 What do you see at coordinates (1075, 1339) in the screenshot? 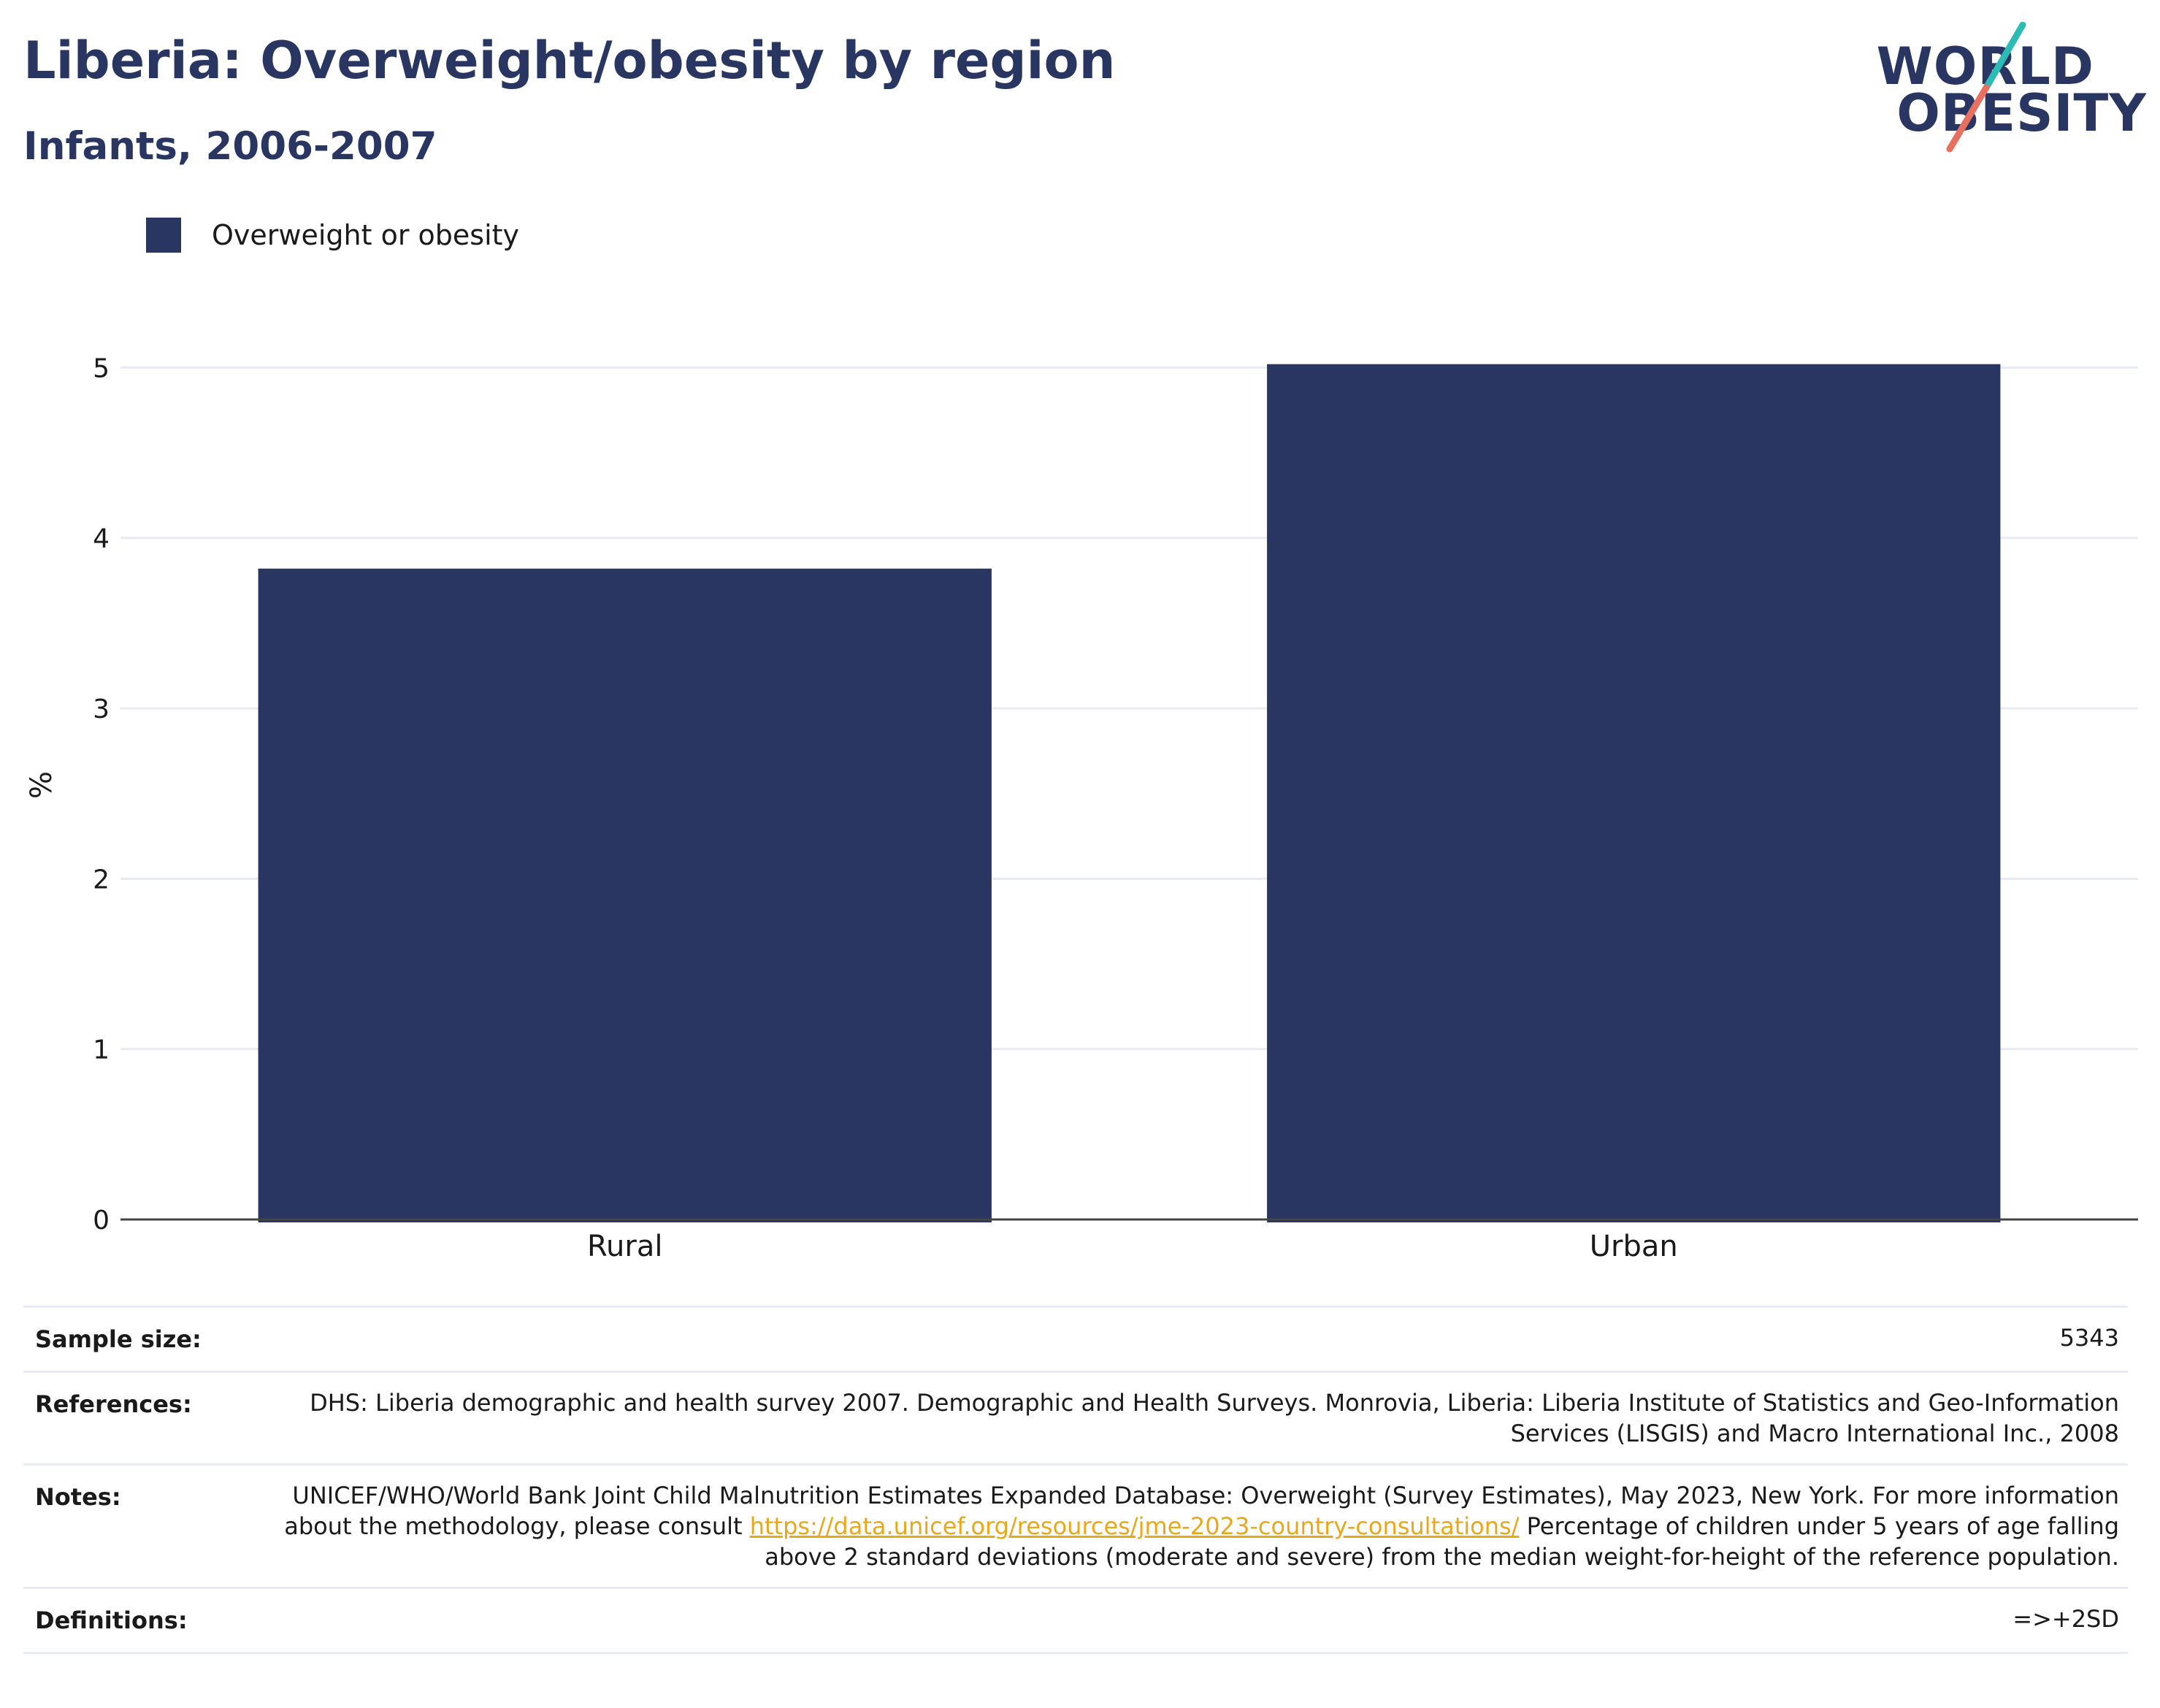
I see `info-row-sample-size: Sample size: 5343` at bounding box center [1075, 1339].